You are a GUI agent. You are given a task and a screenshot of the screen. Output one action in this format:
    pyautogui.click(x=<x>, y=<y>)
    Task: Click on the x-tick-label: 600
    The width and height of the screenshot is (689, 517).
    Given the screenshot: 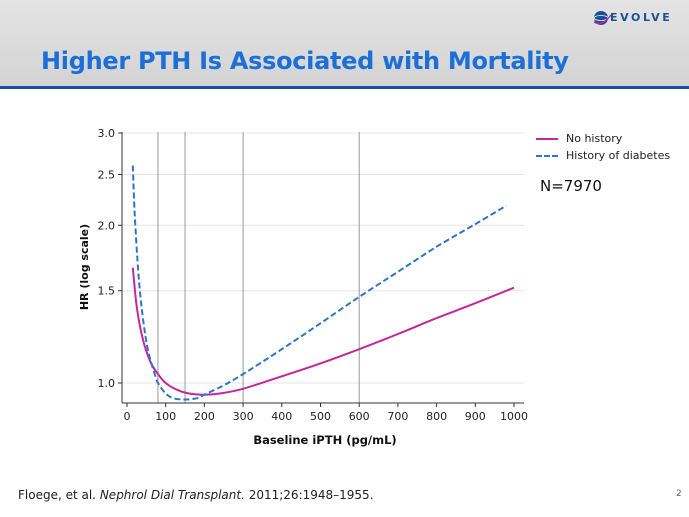 What is the action you would take?
    pyautogui.click(x=359, y=416)
    